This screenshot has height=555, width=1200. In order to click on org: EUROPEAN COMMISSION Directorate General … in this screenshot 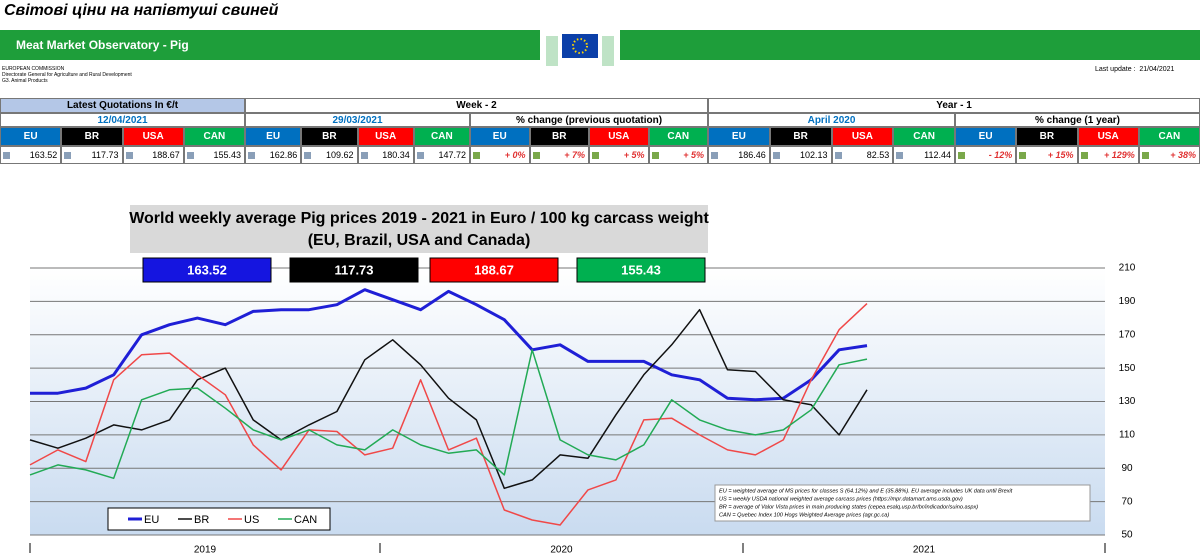, I will do `click(67, 75)`.